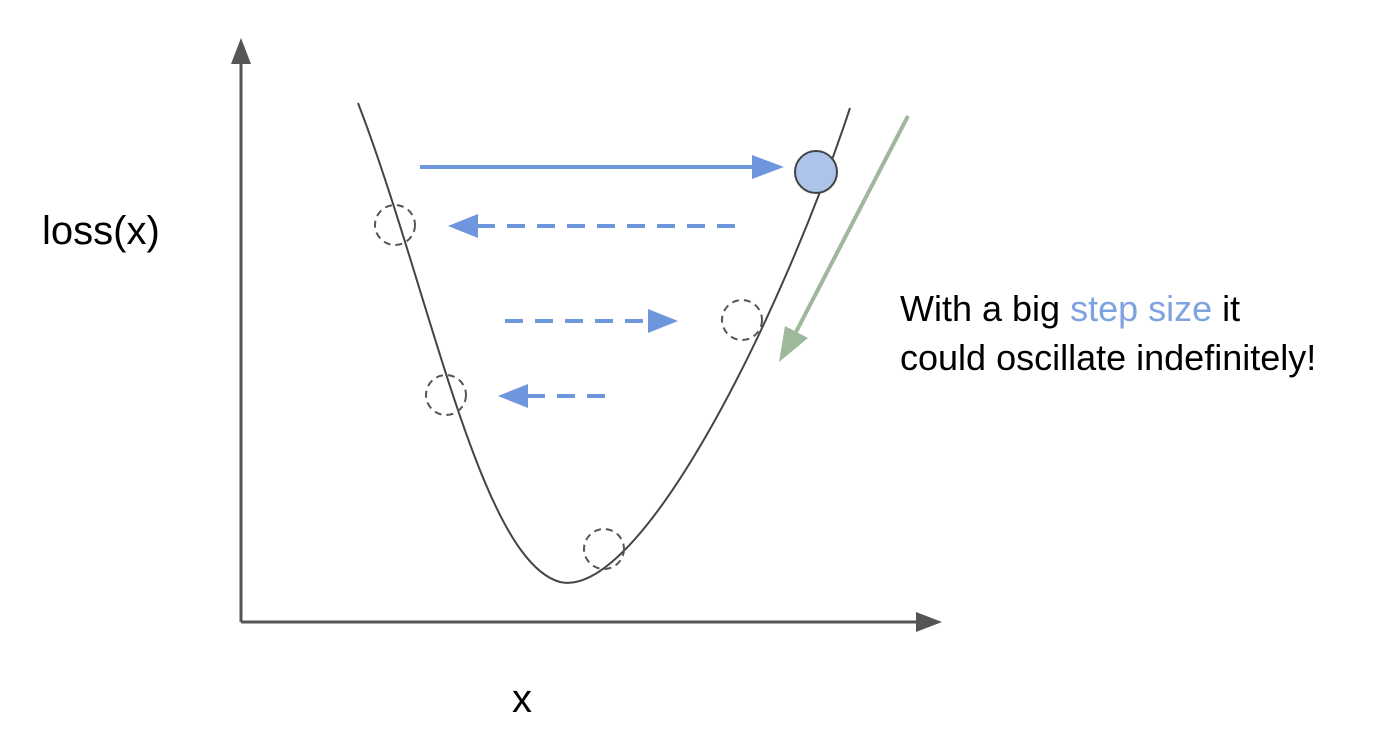  Describe the element at coordinates (101, 231) in the screenshot. I see `y-axis-label: loss(x)` at that location.